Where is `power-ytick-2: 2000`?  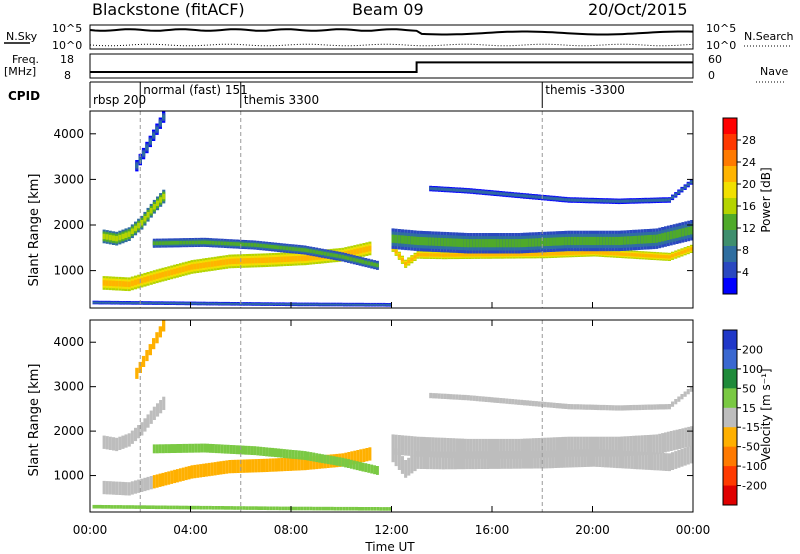
power-ytick-2: 2000 is located at coordinates (68, 225).